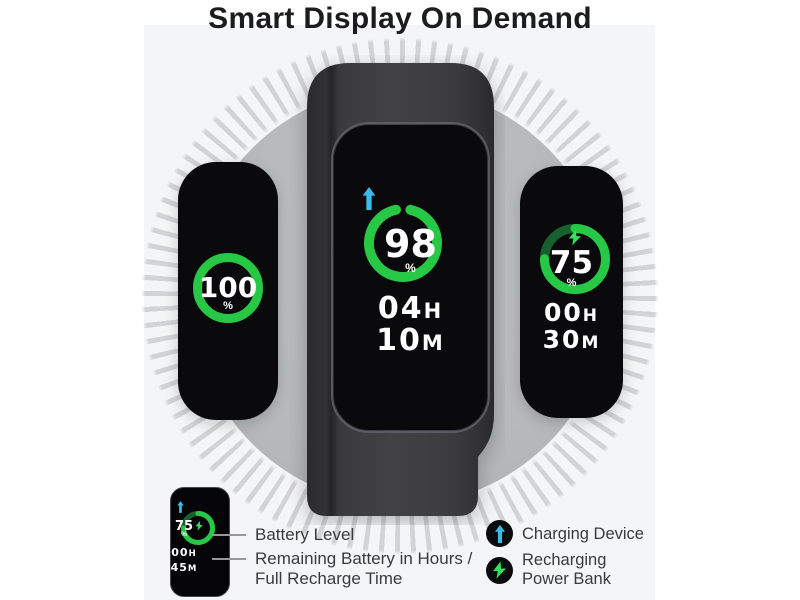  I want to click on recharging-label-line2: Power Bank, so click(566, 579).